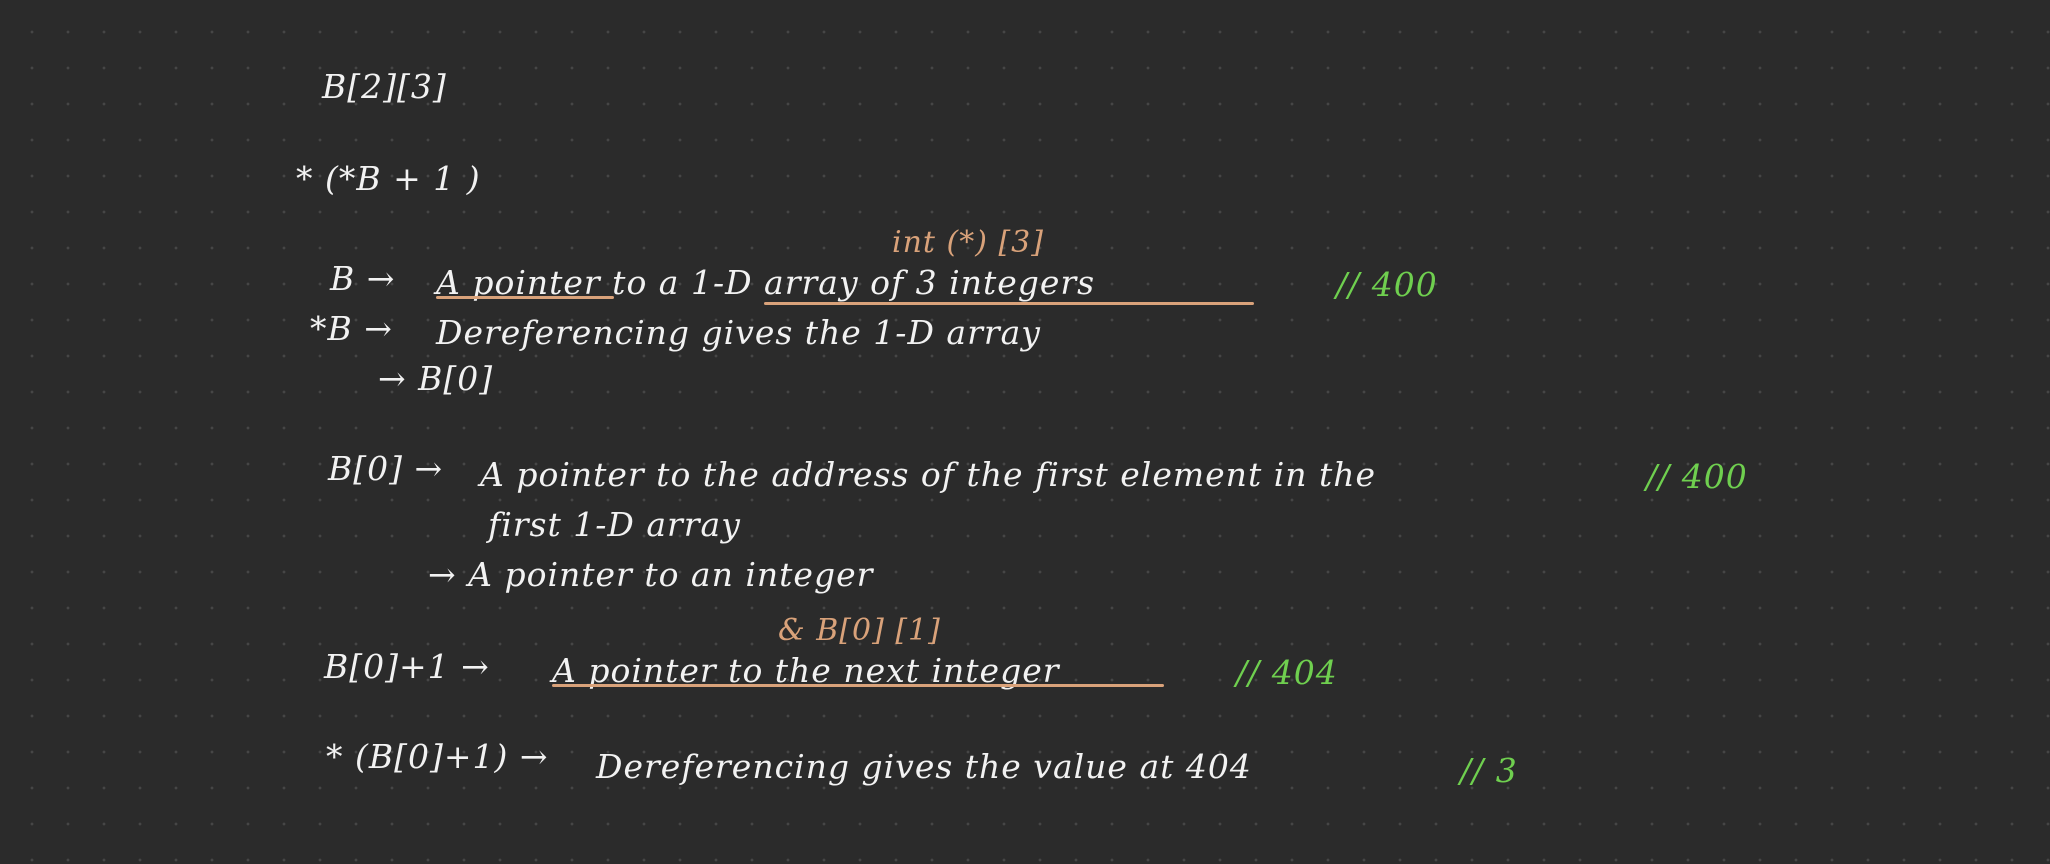 Image resolution: width=2050 pixels, height=864 pixels. I want to click on deref-b-text: Dereferencing gives the 1-D array, so click(738, 332).